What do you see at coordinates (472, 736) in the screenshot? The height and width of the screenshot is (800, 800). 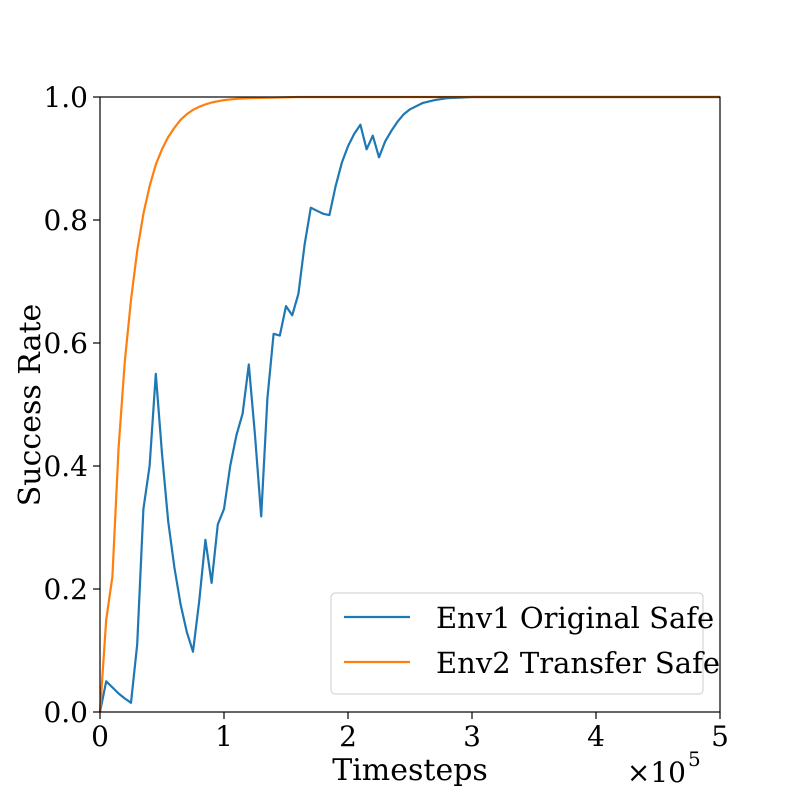 I see `x-tick-label: 3` at bounding box center [472, 736].